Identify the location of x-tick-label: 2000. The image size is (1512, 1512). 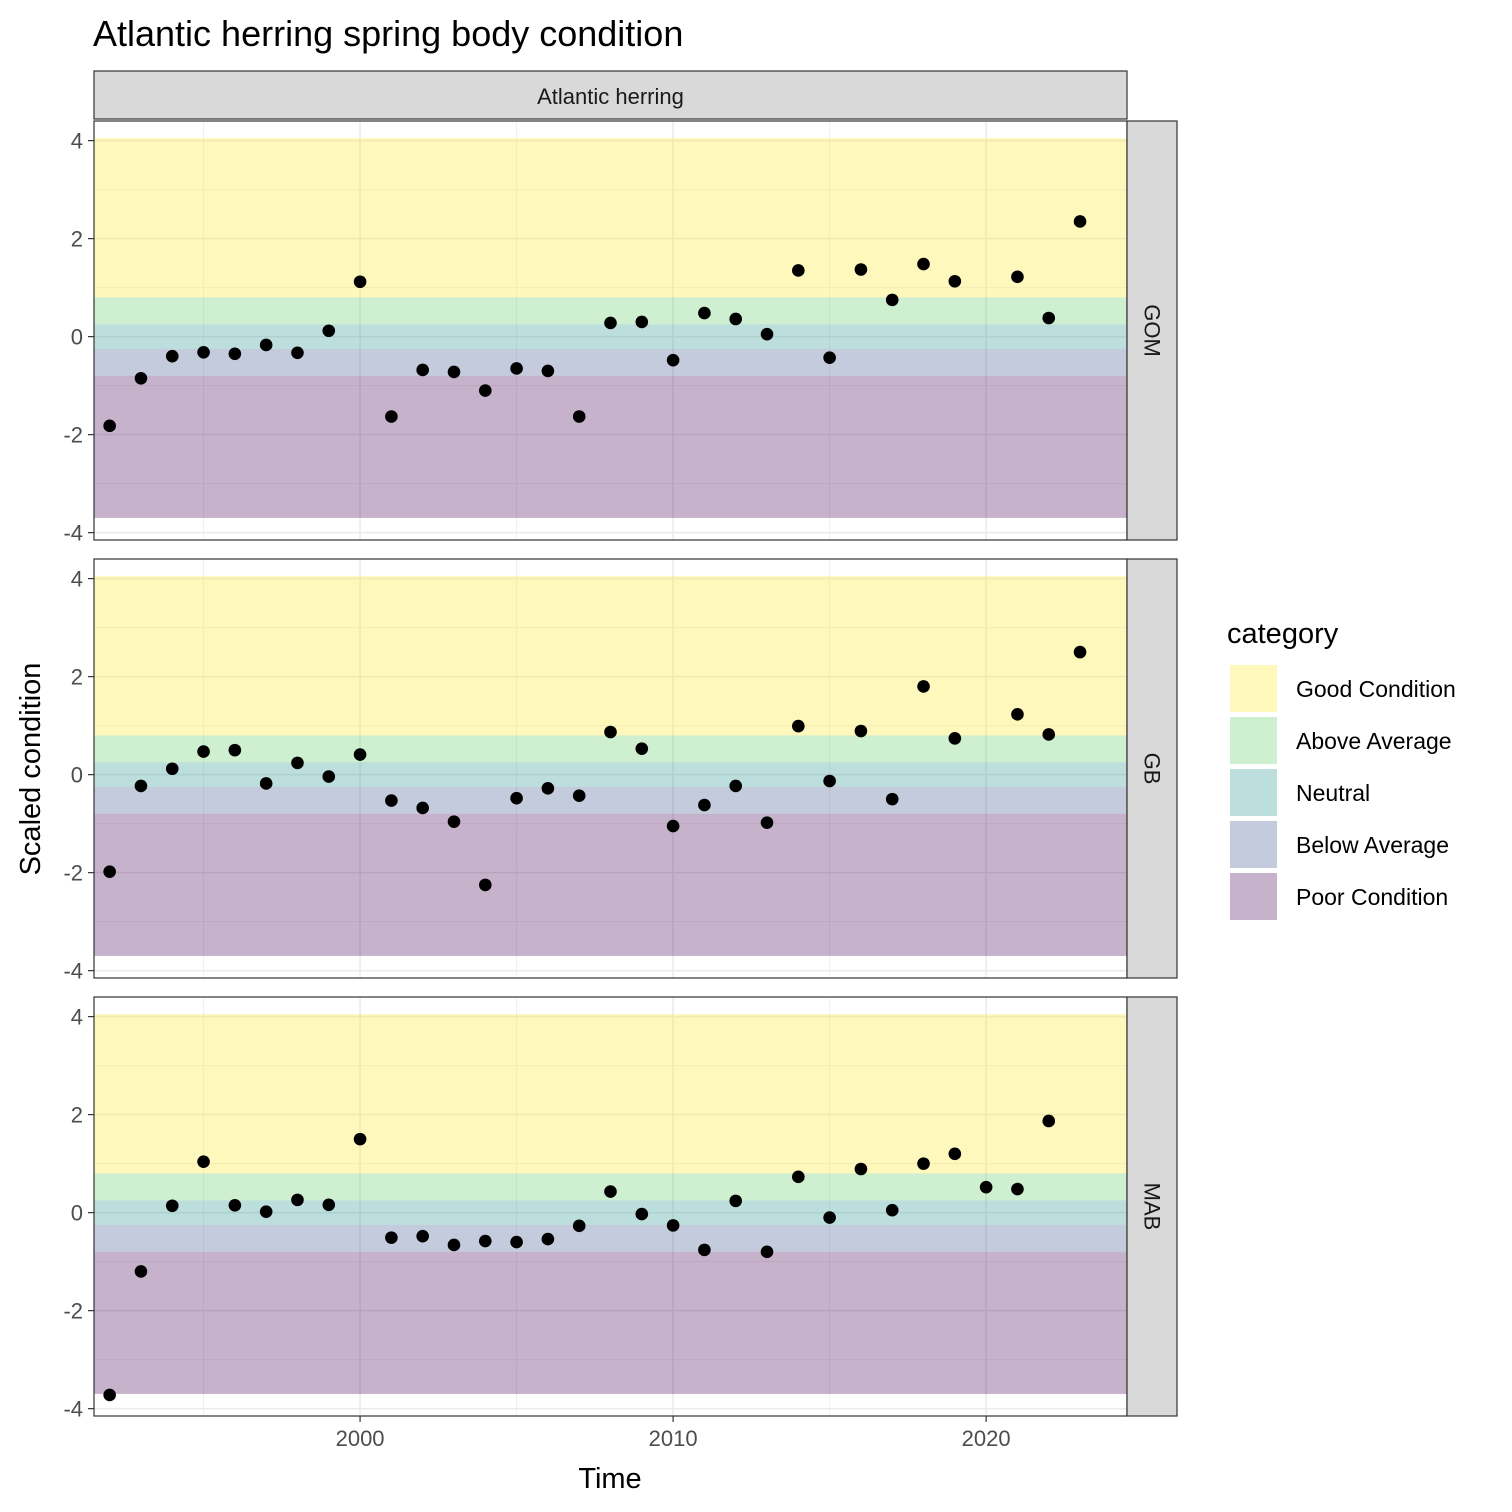
(360, 1438).